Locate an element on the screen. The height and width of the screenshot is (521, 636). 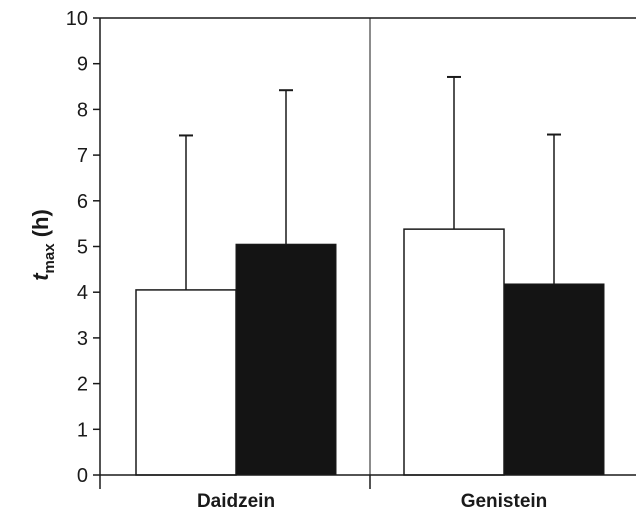
y-axis-label-main: t is located at coordinates (40, 276).